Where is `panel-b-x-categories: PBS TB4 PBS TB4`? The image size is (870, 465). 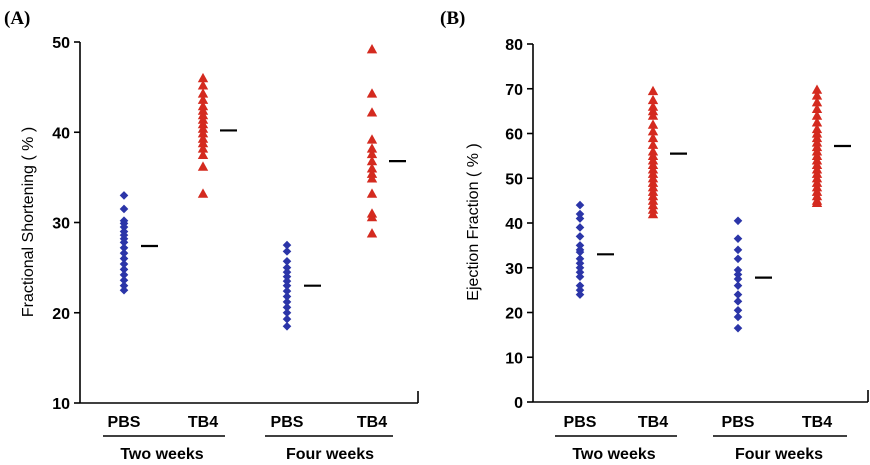
panel-b-x-categories: PBS TB4 PBS TB4 is located at coordinates (698, 422).